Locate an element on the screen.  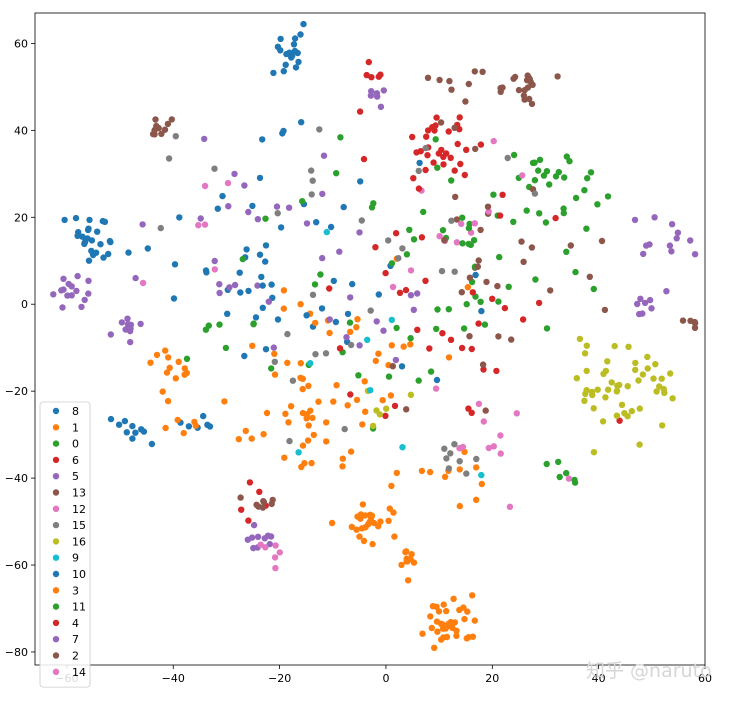
legend-box is located at coordinates (65, 544).